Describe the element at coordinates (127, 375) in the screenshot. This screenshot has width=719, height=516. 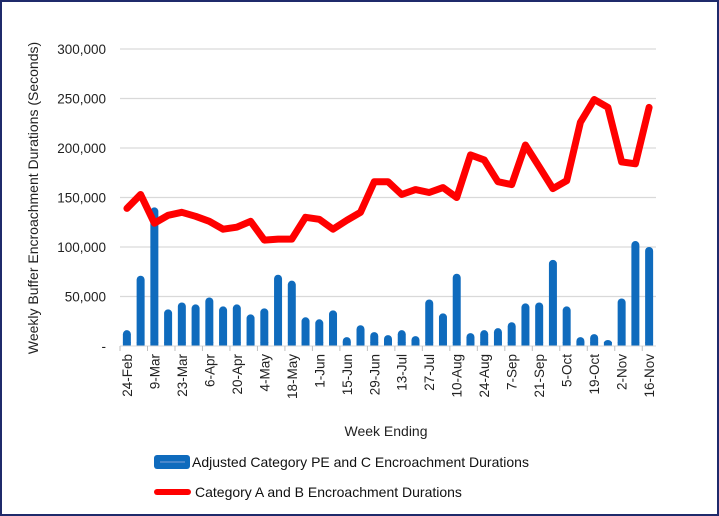
I see `x-tick-label: 24-Feb` at that location.